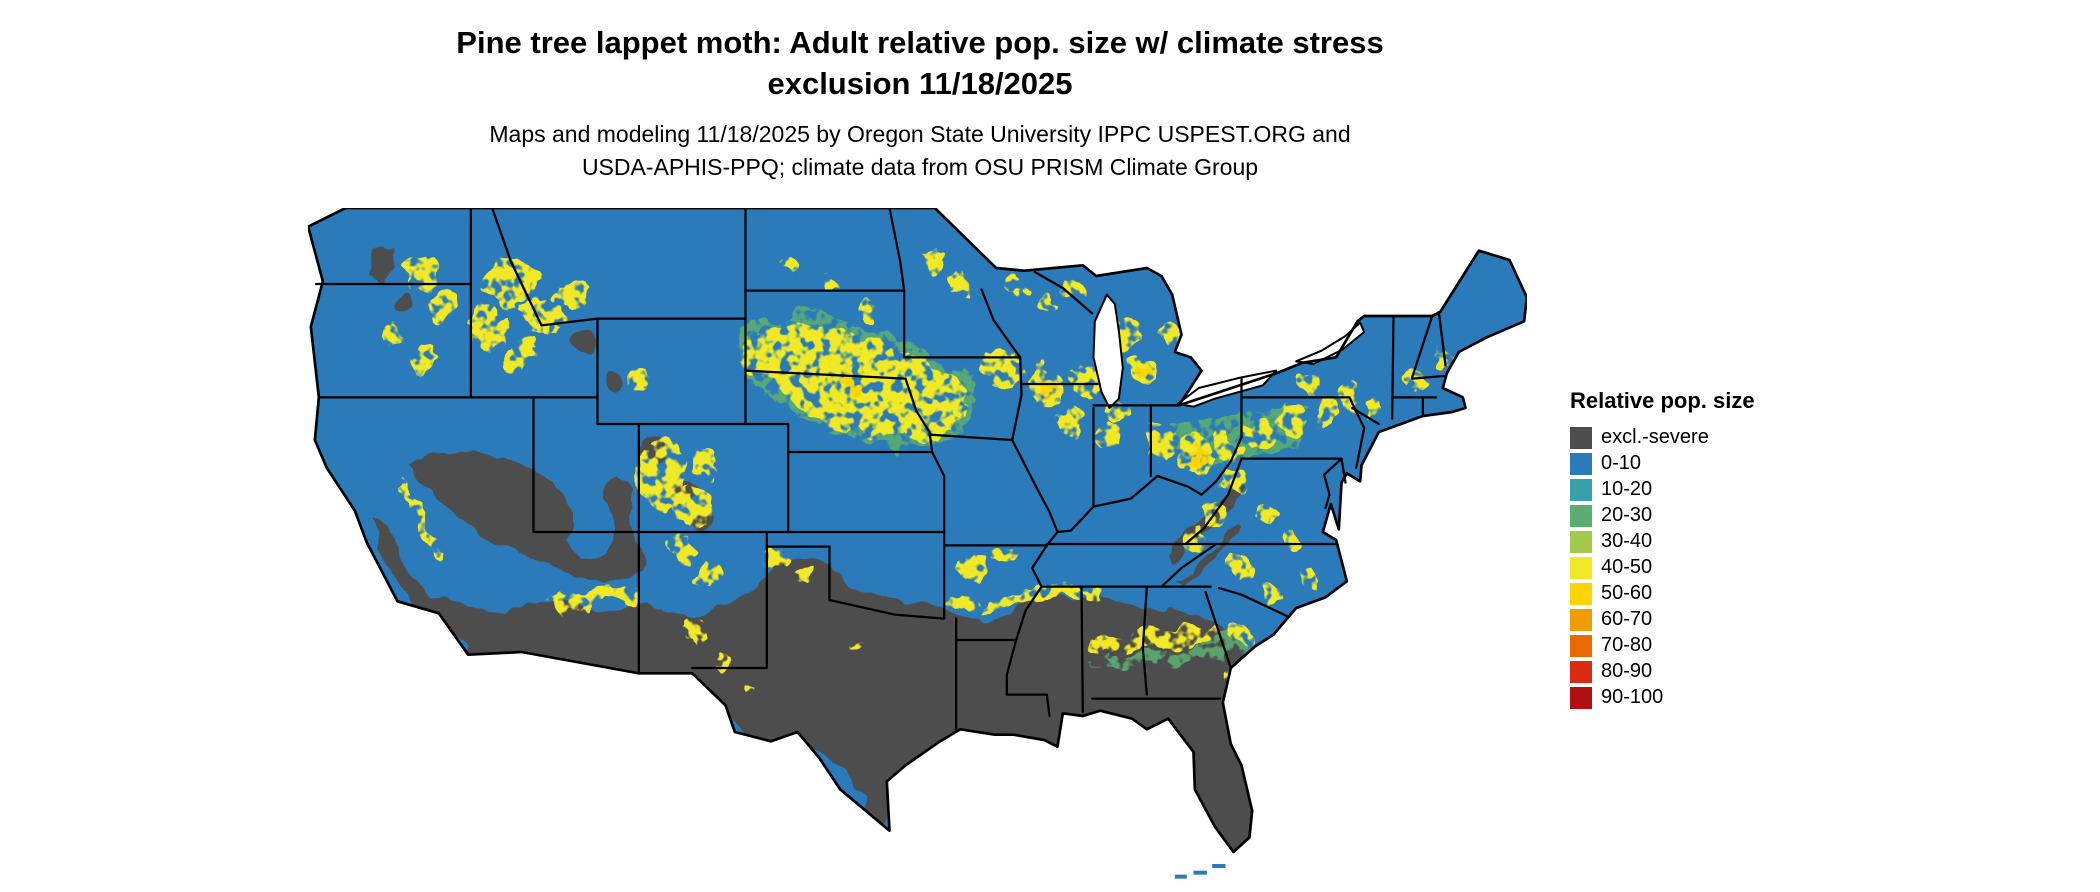 The image size is (2100, 892). I want to click on legend-label: excl.-severe, so click(1655, 437).